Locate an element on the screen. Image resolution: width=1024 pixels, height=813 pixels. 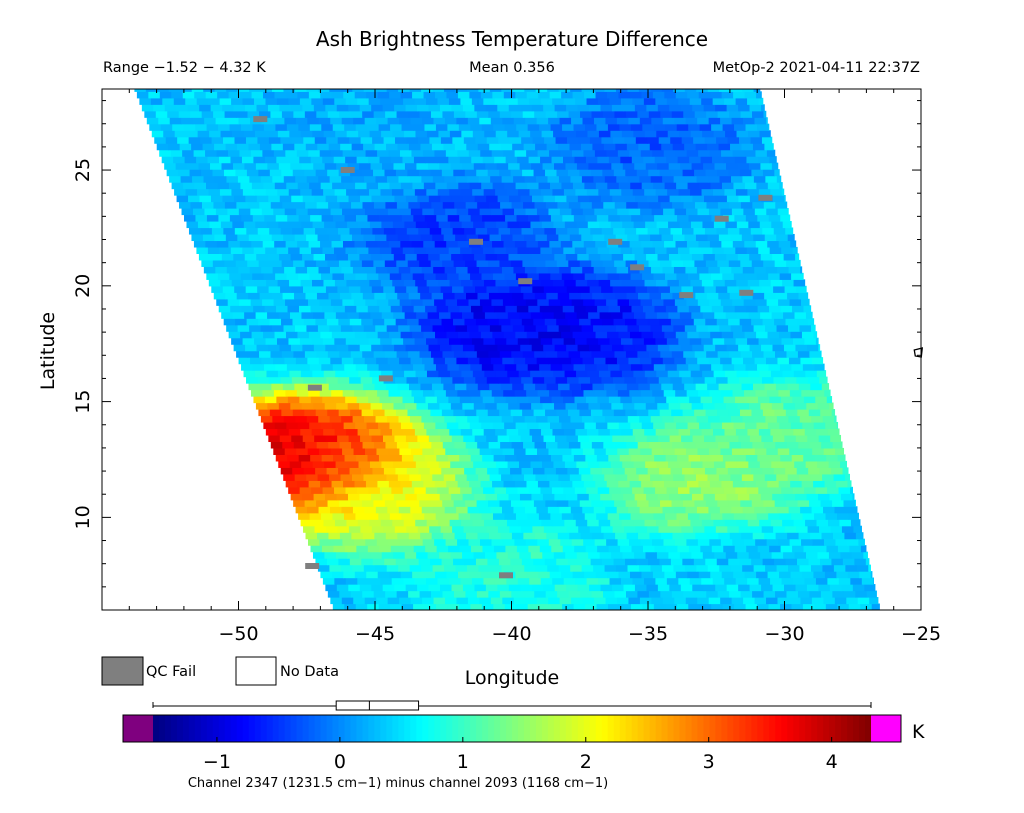
colorbar-tick-label: 0 is located at coordinates (340, 762).